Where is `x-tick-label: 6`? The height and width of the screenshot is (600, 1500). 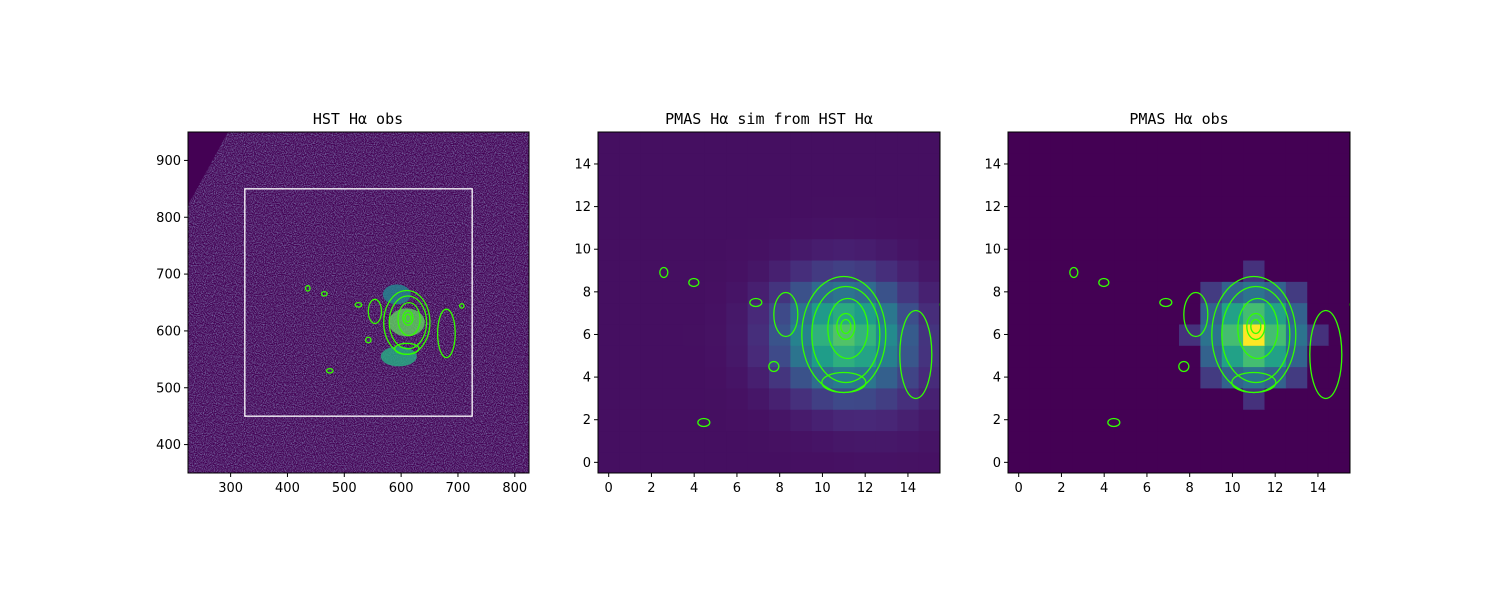
x-tick-label: 6 is located at coordinates (737, 488).